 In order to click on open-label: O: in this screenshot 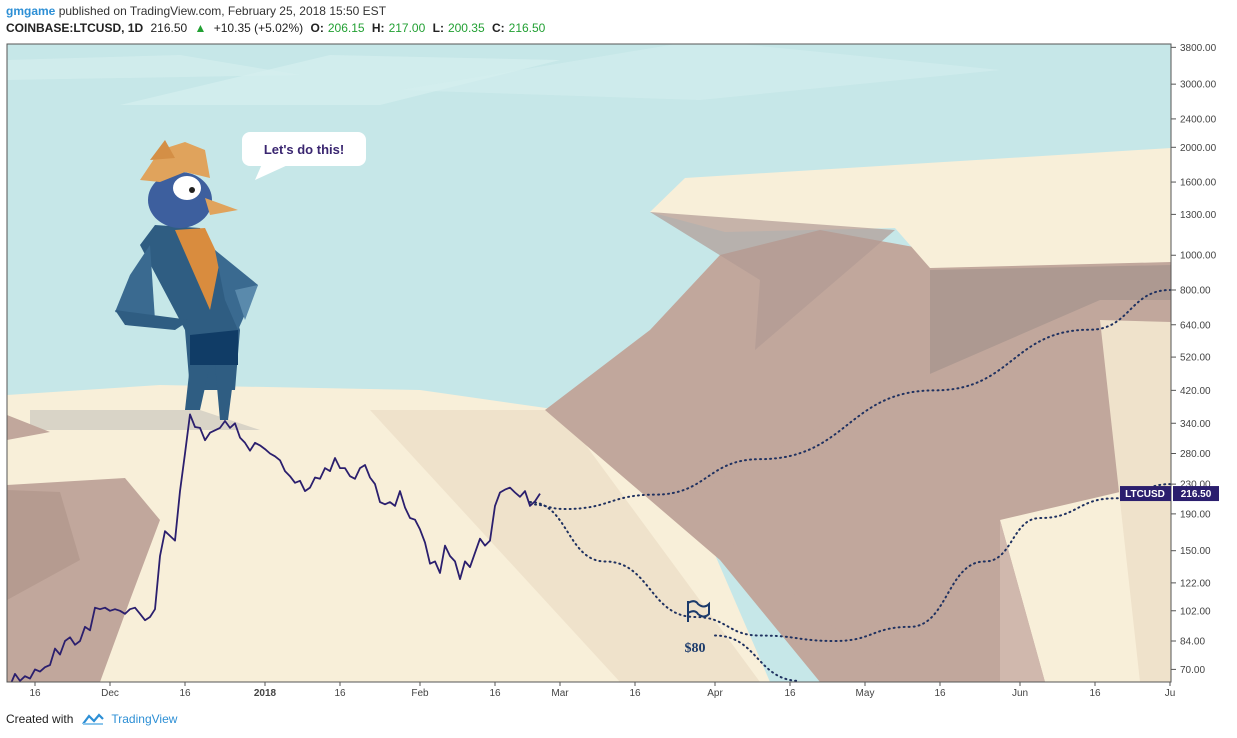, I will do `click(317, 28)`.